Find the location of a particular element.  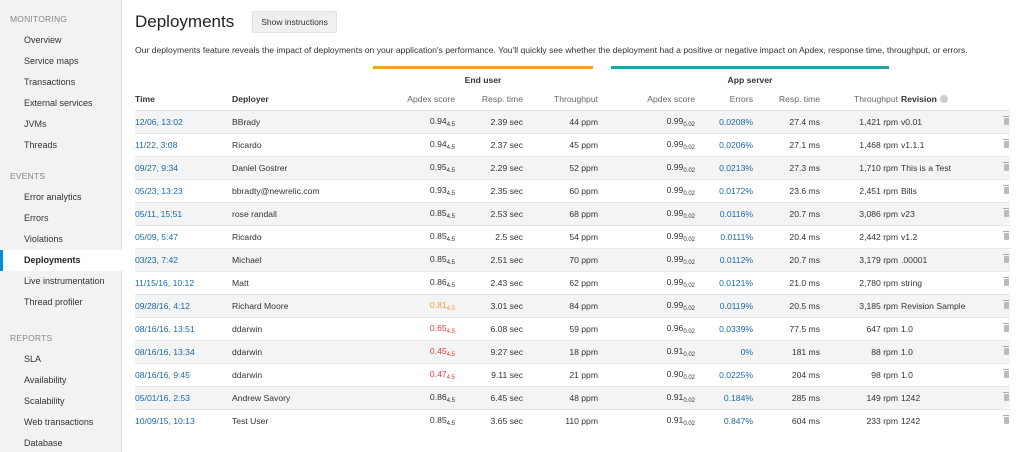

sidebar-item-error-analytics: Error analytics is located at coordinates (53, 197).